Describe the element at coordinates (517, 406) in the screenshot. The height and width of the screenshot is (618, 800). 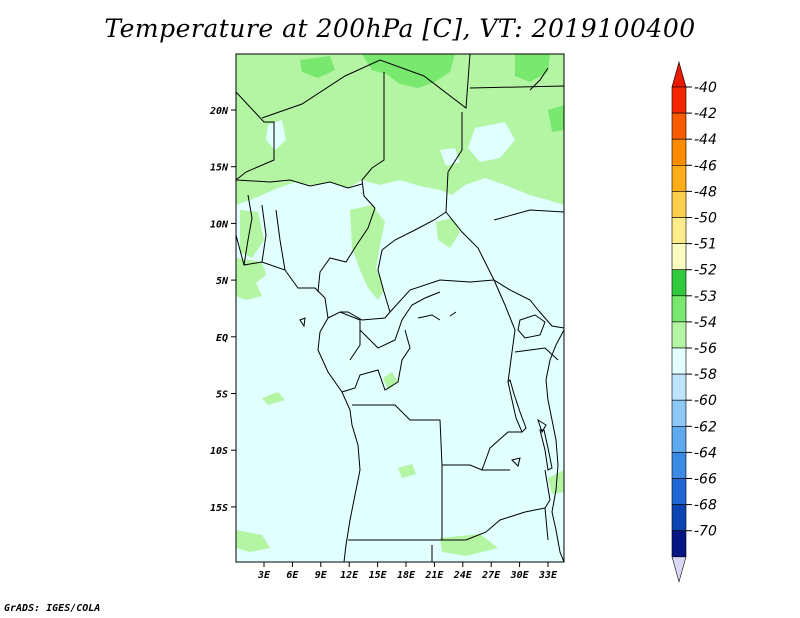
I see `lake-tanganyika` at that location.